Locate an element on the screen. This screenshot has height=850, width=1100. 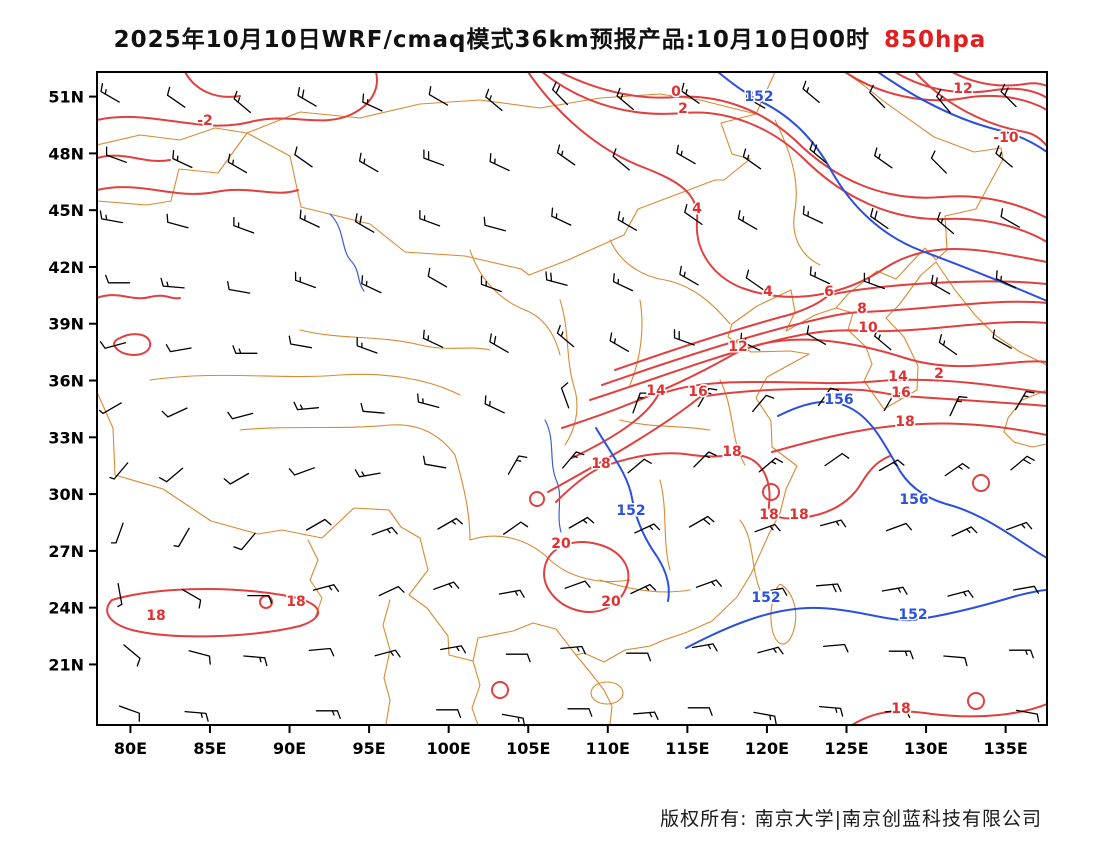
height-contour-label: 152 is located at coordinates (758, 97).